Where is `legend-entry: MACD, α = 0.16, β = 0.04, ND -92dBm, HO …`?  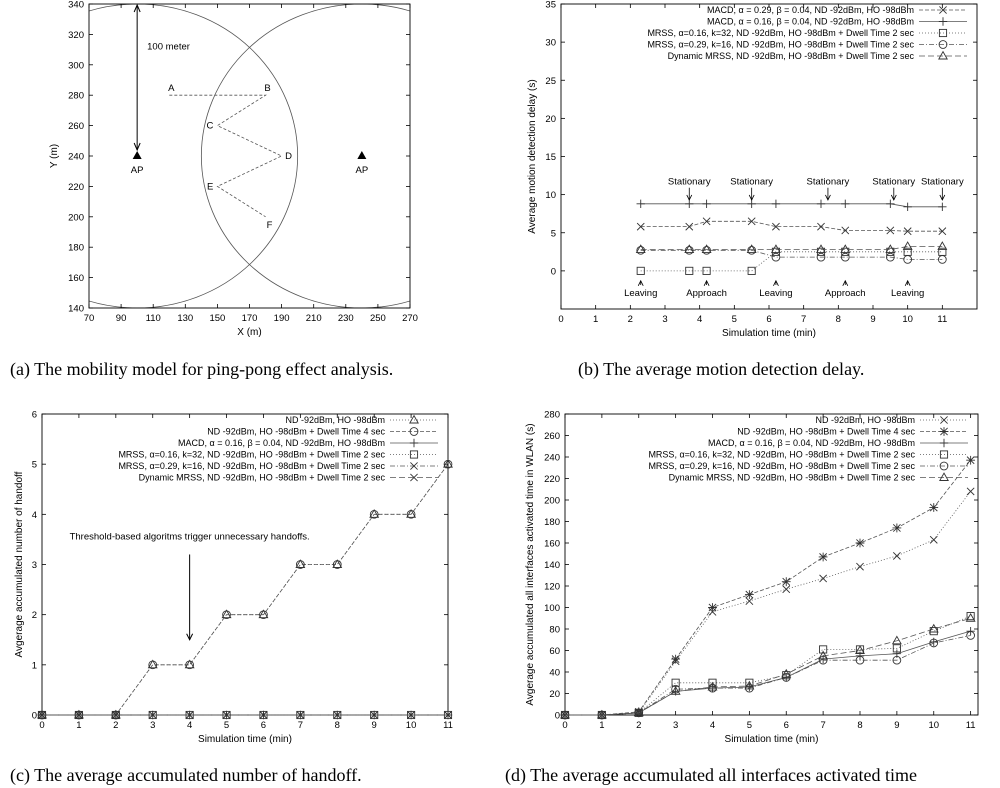
legend-entry: MACD, α = 0.16, β = 0.04, ND -92dBm, HO … is located at coordinates (810, 22).